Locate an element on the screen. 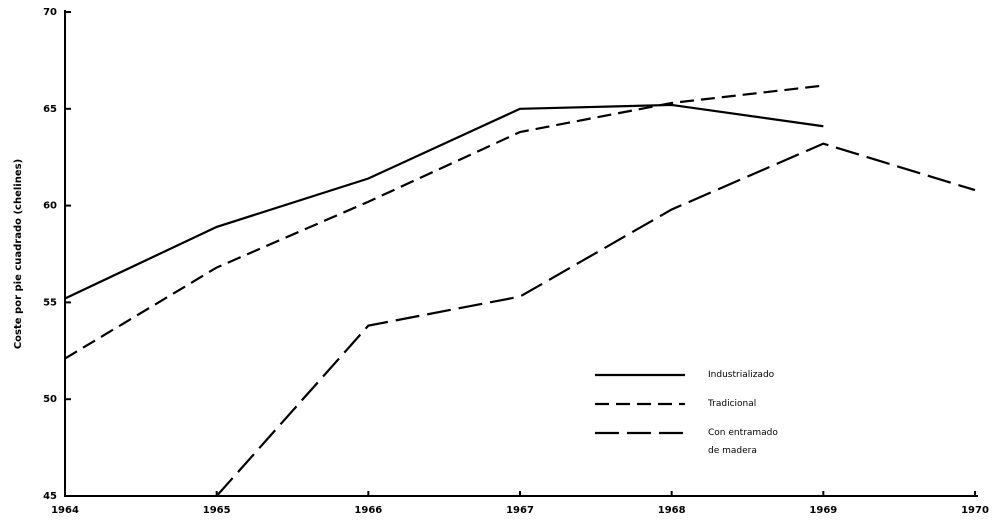 This screenshot has height=528, width=1000. y-tick-label: 60 is located at coordinates (50, 206).